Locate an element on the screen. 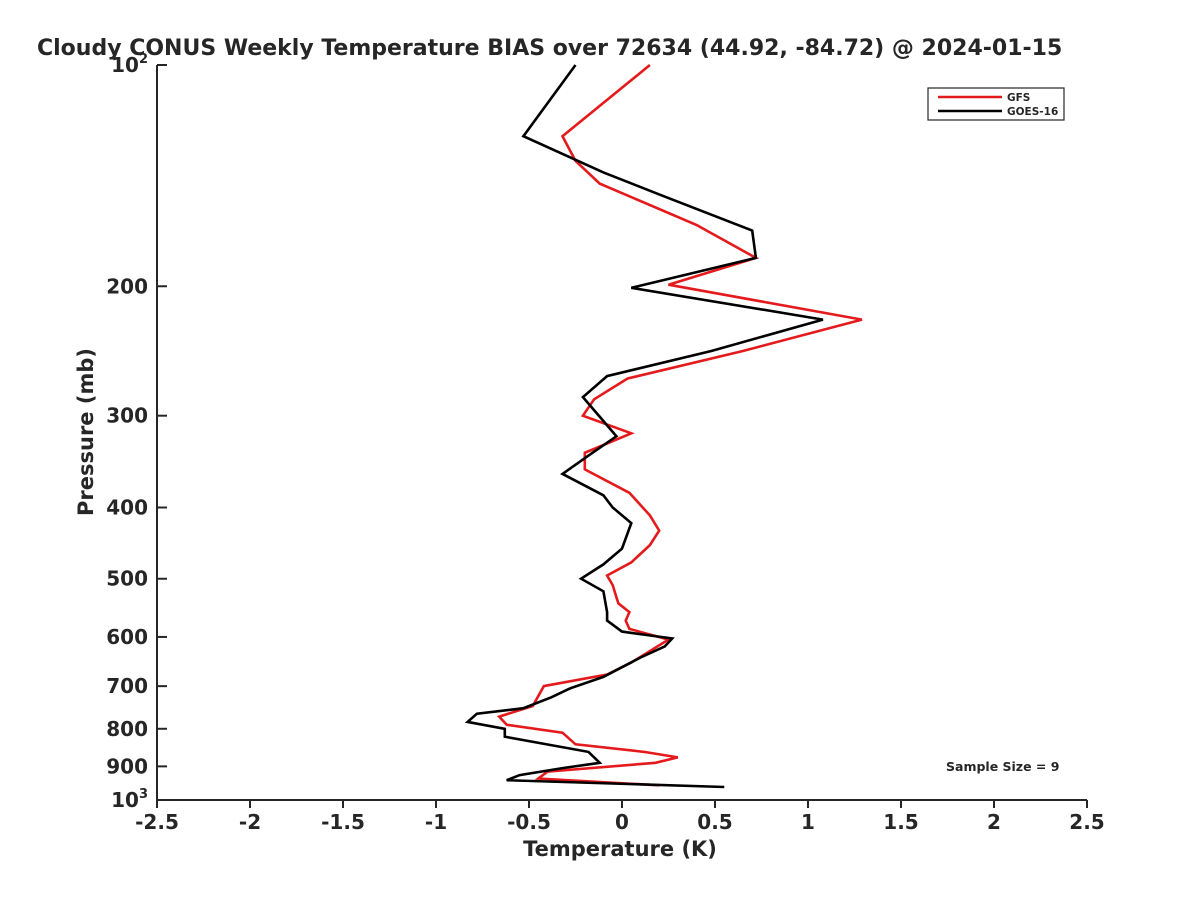 This screenshot has width=1200, height=900. legend-box is located at coordinates (996, 104).